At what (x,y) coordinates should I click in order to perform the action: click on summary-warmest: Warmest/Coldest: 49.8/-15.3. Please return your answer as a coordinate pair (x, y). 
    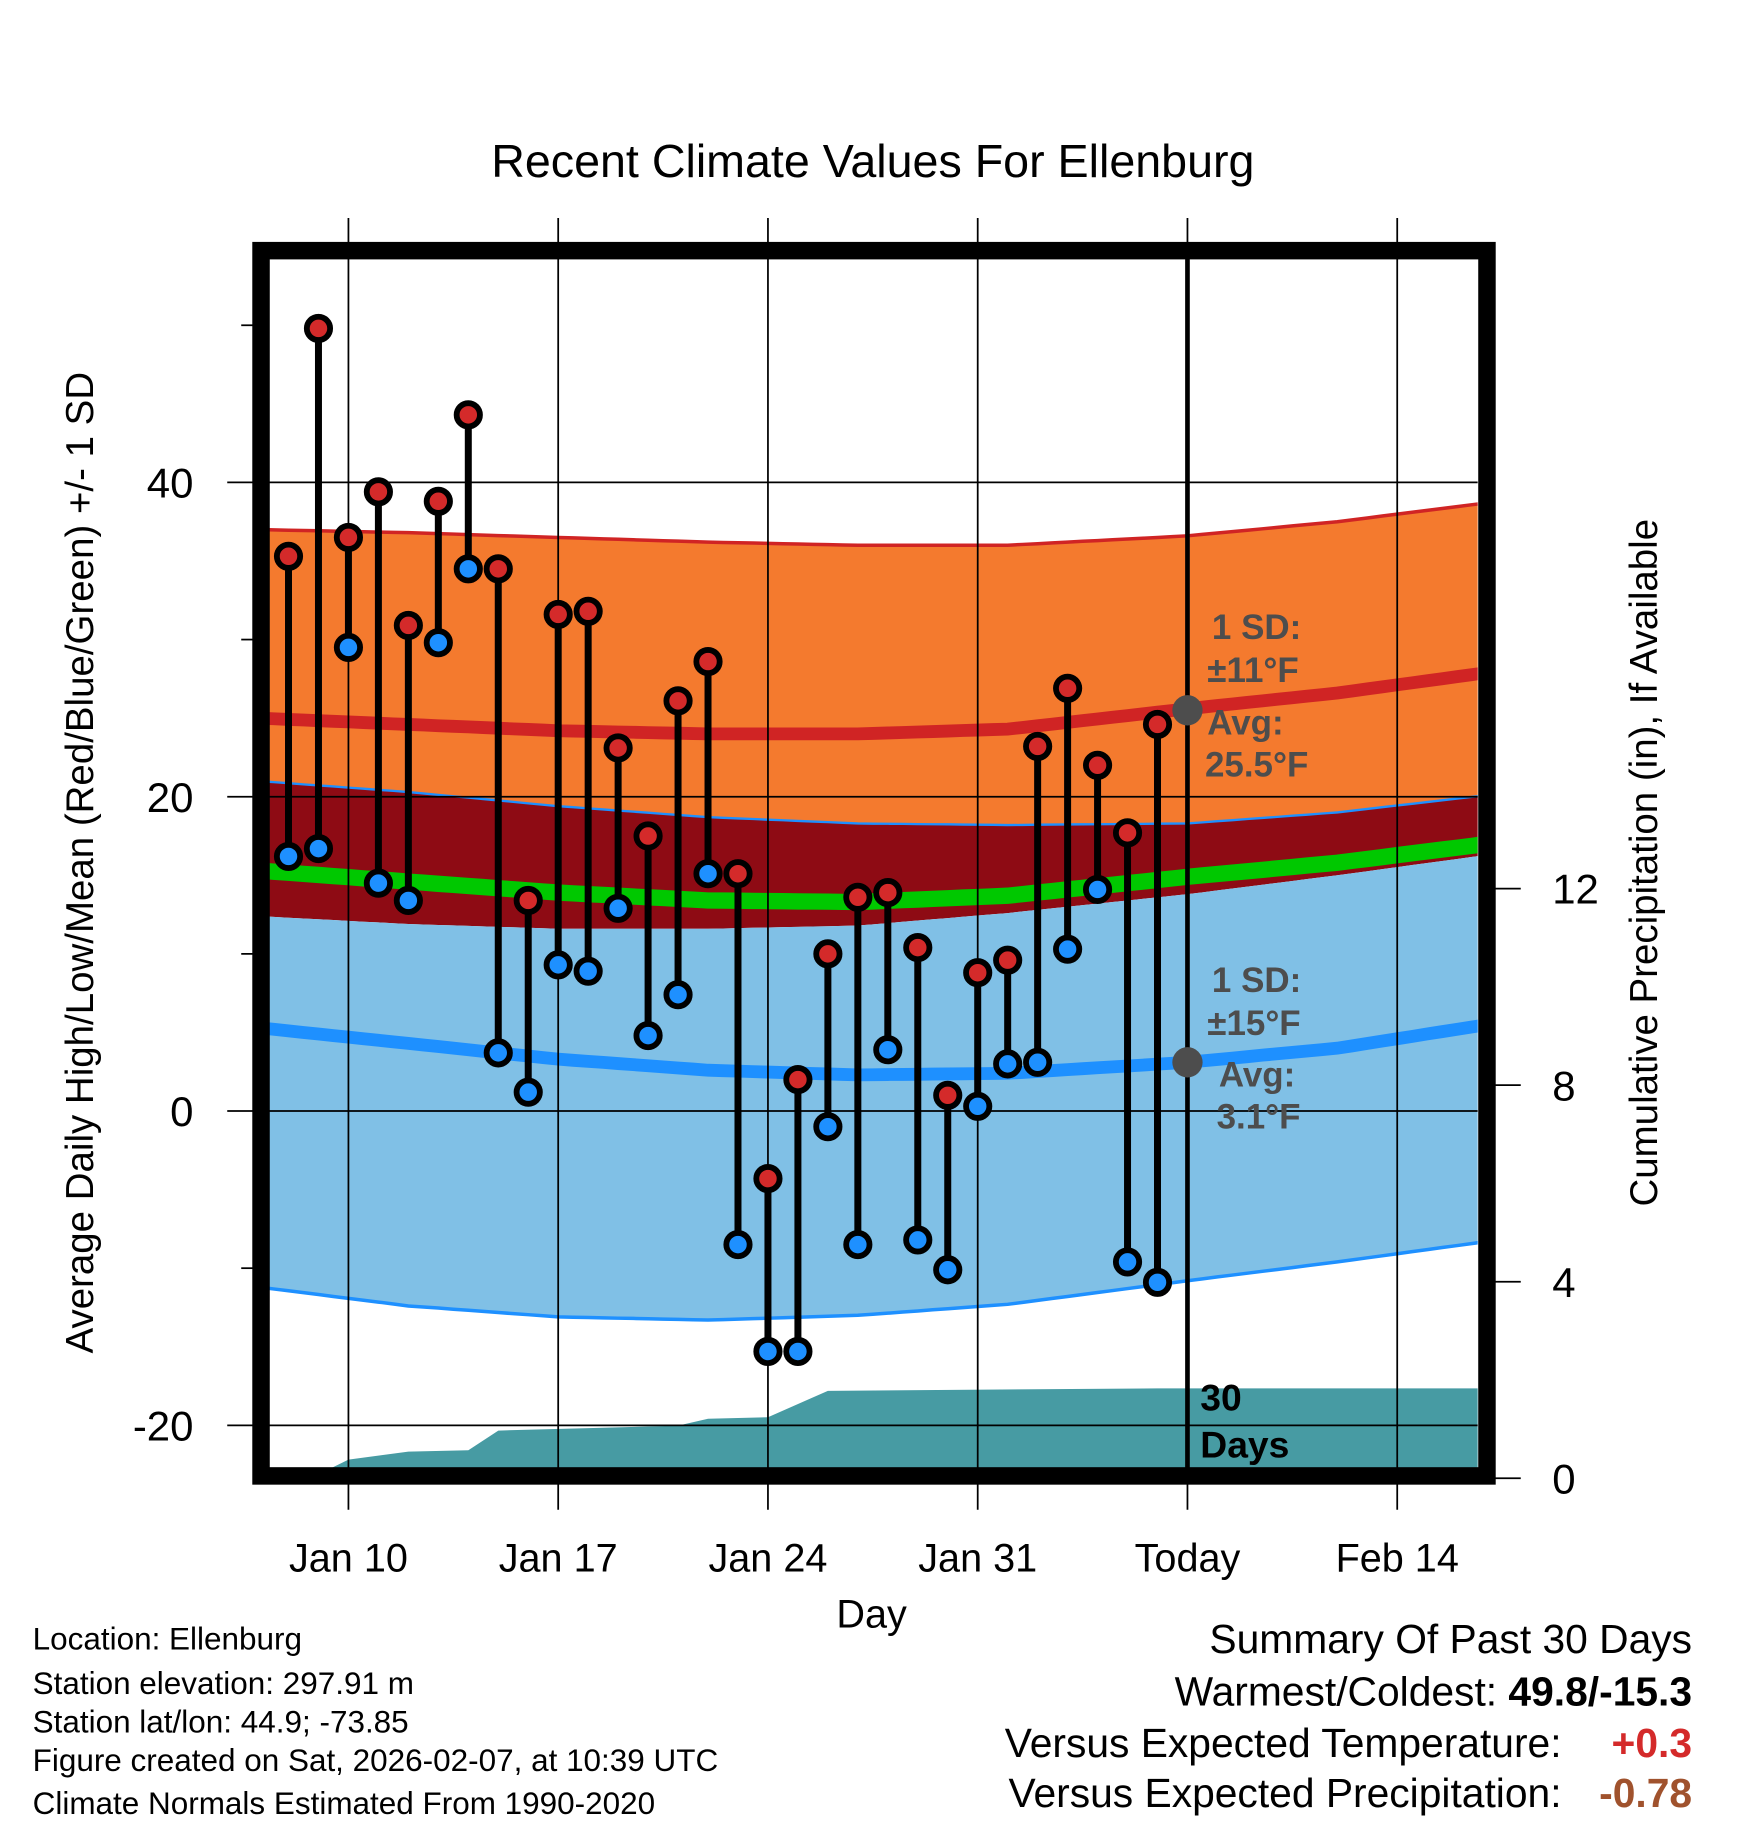
    Looking at the image, I should click on (1433, 1692).